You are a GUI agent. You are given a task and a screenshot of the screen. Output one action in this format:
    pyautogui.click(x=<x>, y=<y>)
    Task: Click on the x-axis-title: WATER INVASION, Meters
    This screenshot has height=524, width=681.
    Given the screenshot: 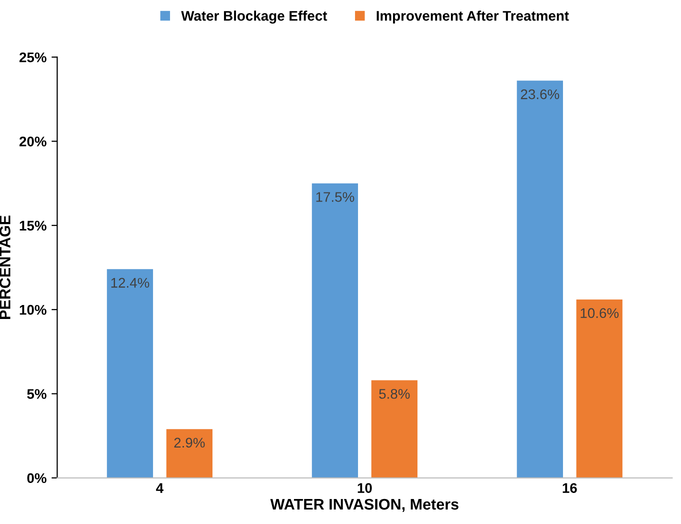 What is the action you would take?
    pyautogui.click(x=364, y=505)
    